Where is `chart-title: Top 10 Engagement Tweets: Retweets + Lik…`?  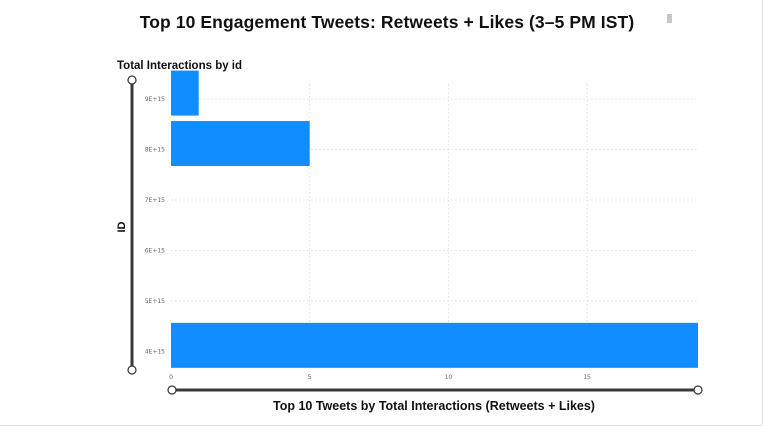
chart-title: Top 10 Engagement Tweets: Retweets + Lik… is located at coordinates (387, 22).